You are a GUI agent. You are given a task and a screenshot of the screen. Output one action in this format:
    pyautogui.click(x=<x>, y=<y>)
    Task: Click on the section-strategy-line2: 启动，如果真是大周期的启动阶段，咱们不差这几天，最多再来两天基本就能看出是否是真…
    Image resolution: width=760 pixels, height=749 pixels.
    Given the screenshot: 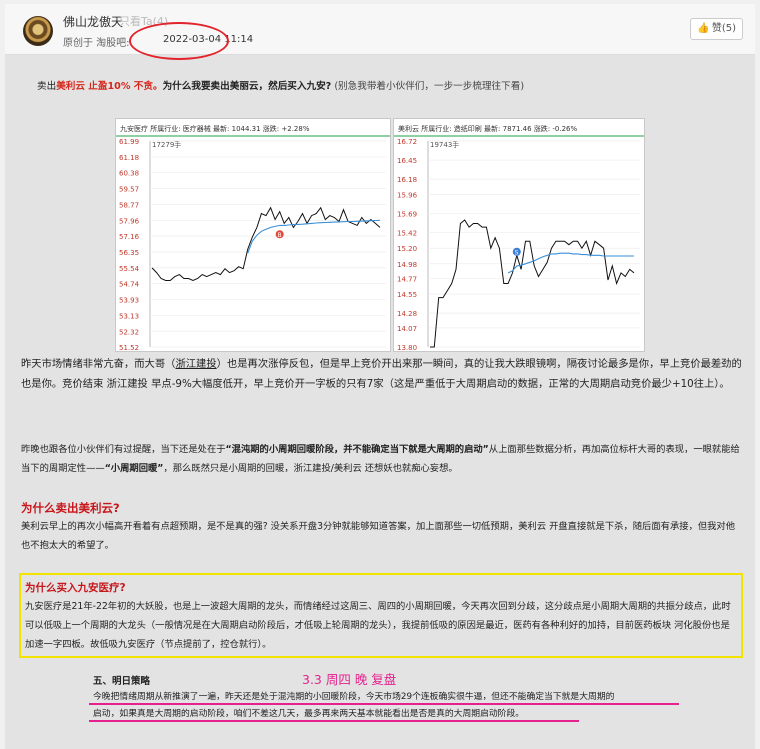 What is the action you would take?
    pyautogui.click(x=309, y=714)
    